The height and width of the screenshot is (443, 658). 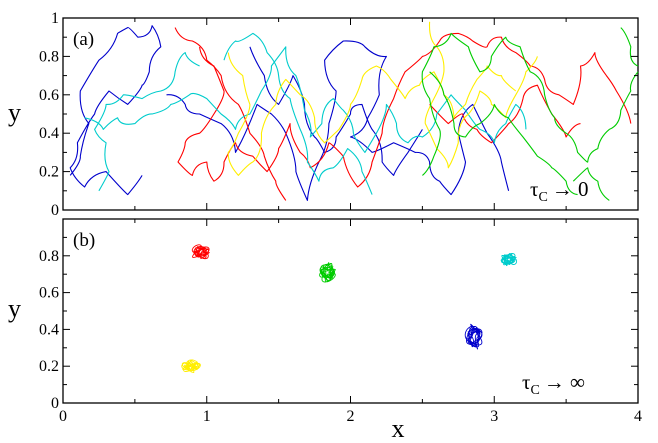 I want to click on x-tick-label: 1, so click(x=207, y=416).